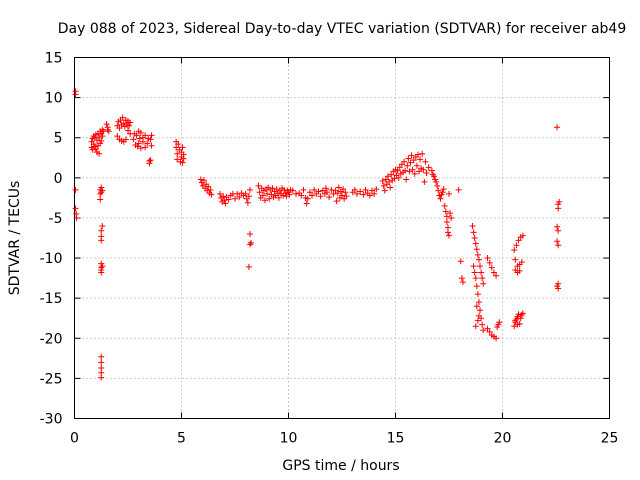 The image size is (640, 480). I want to click on x-tick-label: 0, so click(74, 439).